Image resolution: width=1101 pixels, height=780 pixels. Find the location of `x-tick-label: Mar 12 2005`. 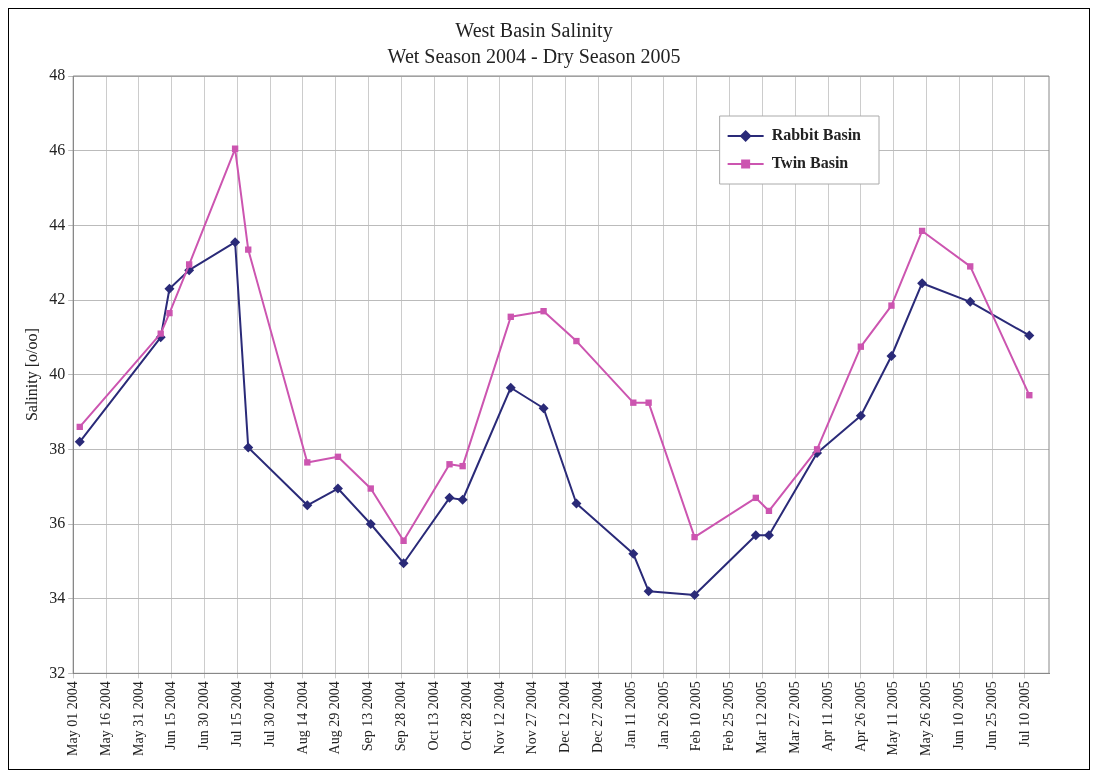

x-tick-label: Mar 12 2005 is located at coordinates (762, 717).